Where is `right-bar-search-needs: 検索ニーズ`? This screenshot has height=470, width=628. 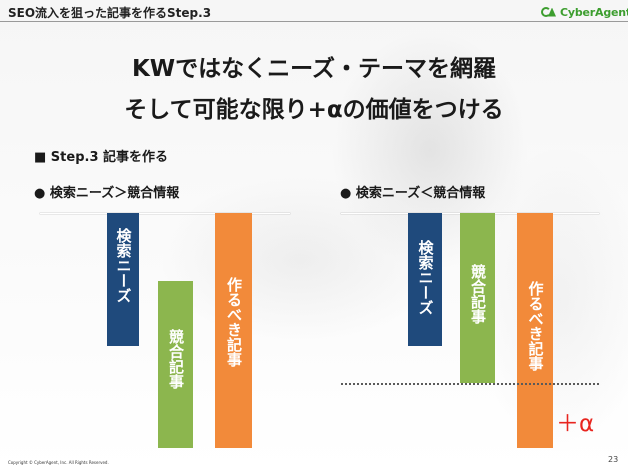
right-bar-search-needs: 検索ニーズ is located at coordinates (425, 279).